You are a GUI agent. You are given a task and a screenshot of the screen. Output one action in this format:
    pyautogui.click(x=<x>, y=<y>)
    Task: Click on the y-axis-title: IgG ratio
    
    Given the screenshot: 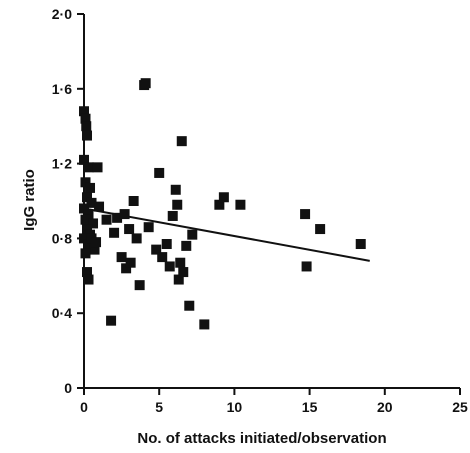 What is the action you would take?
    pyautogui.click(x=29, y=200)
    